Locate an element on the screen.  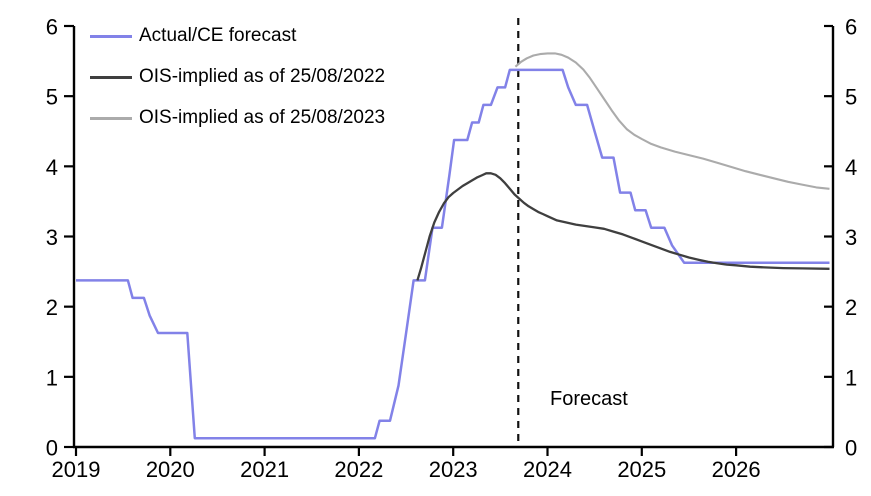
legend-swatch-ois-2022 is located at coordinates (111, 77).